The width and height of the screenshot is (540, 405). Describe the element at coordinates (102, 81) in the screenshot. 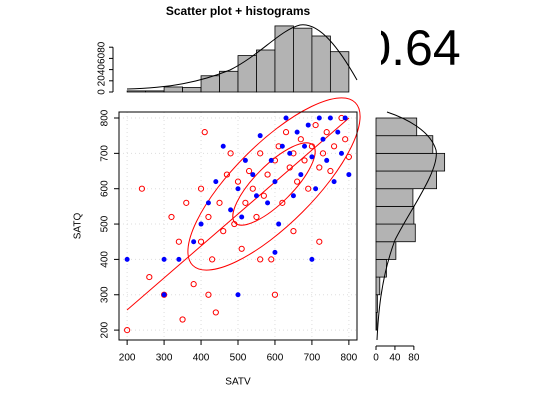

I see `y-tick-label: 20` at that location.